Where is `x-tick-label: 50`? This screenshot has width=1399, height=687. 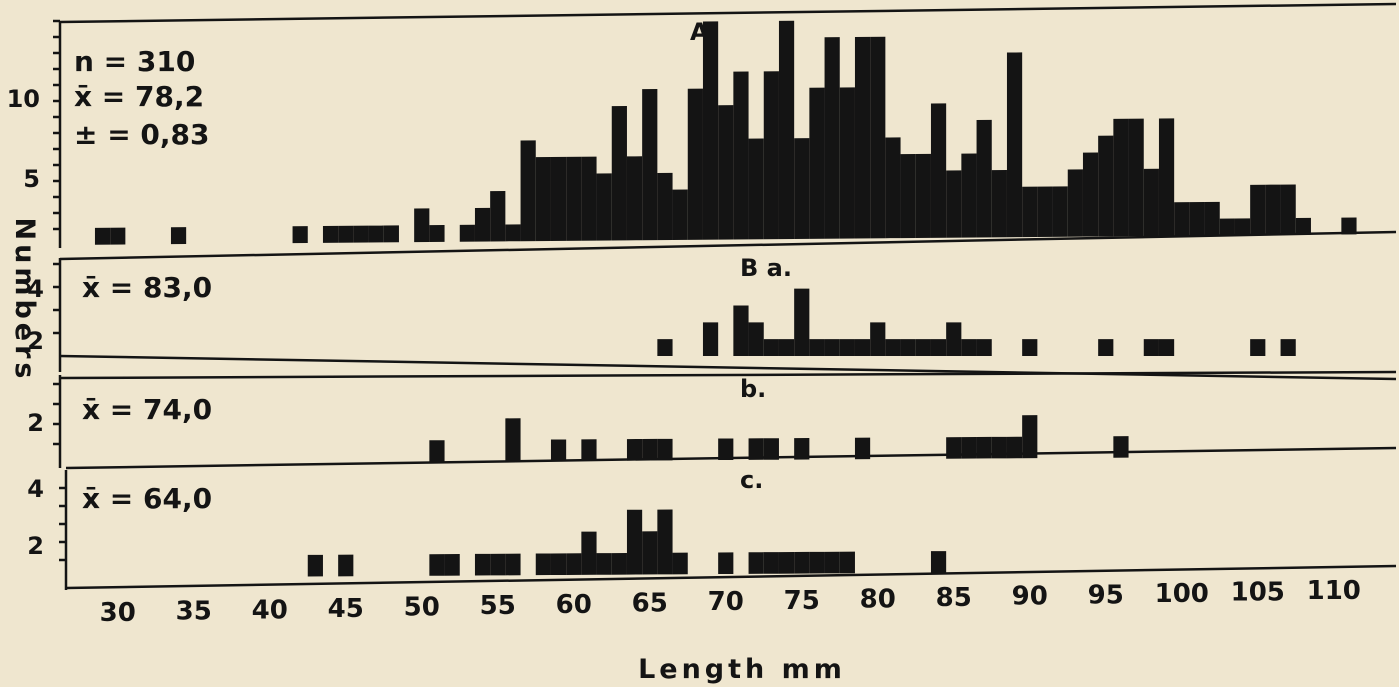 x-tick-label: 50 is located at coordinates (422, 608).